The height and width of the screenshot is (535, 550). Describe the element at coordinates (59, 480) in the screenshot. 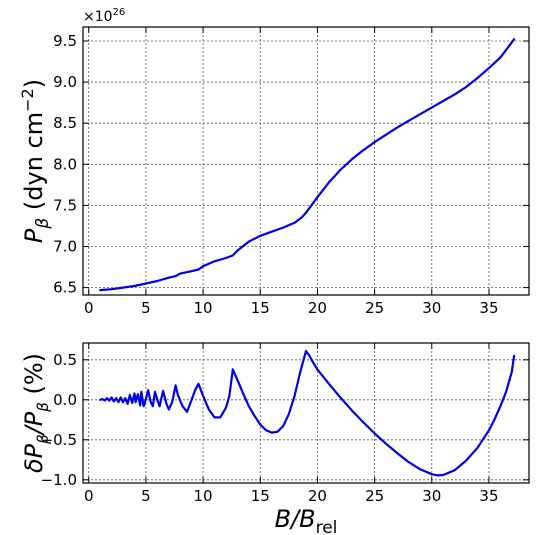

I see `bottom-y-tick-label: −1.0` at that location.